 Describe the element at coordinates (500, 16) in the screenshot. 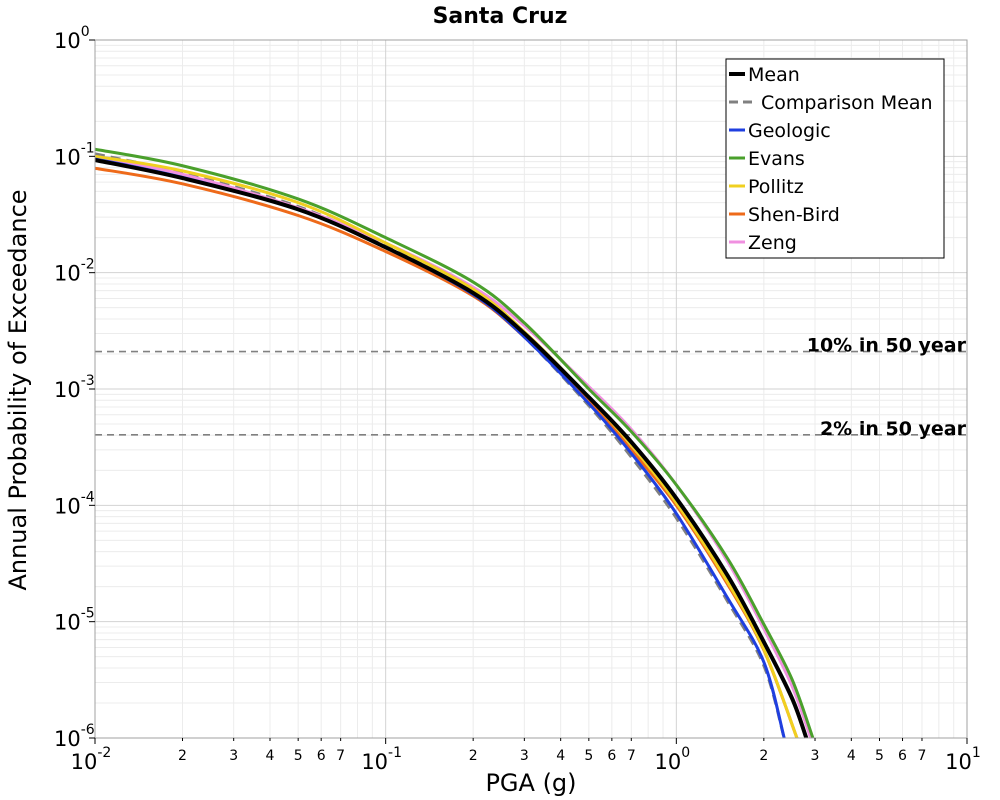

I see `chart-title: Santa Cruz` at that location.